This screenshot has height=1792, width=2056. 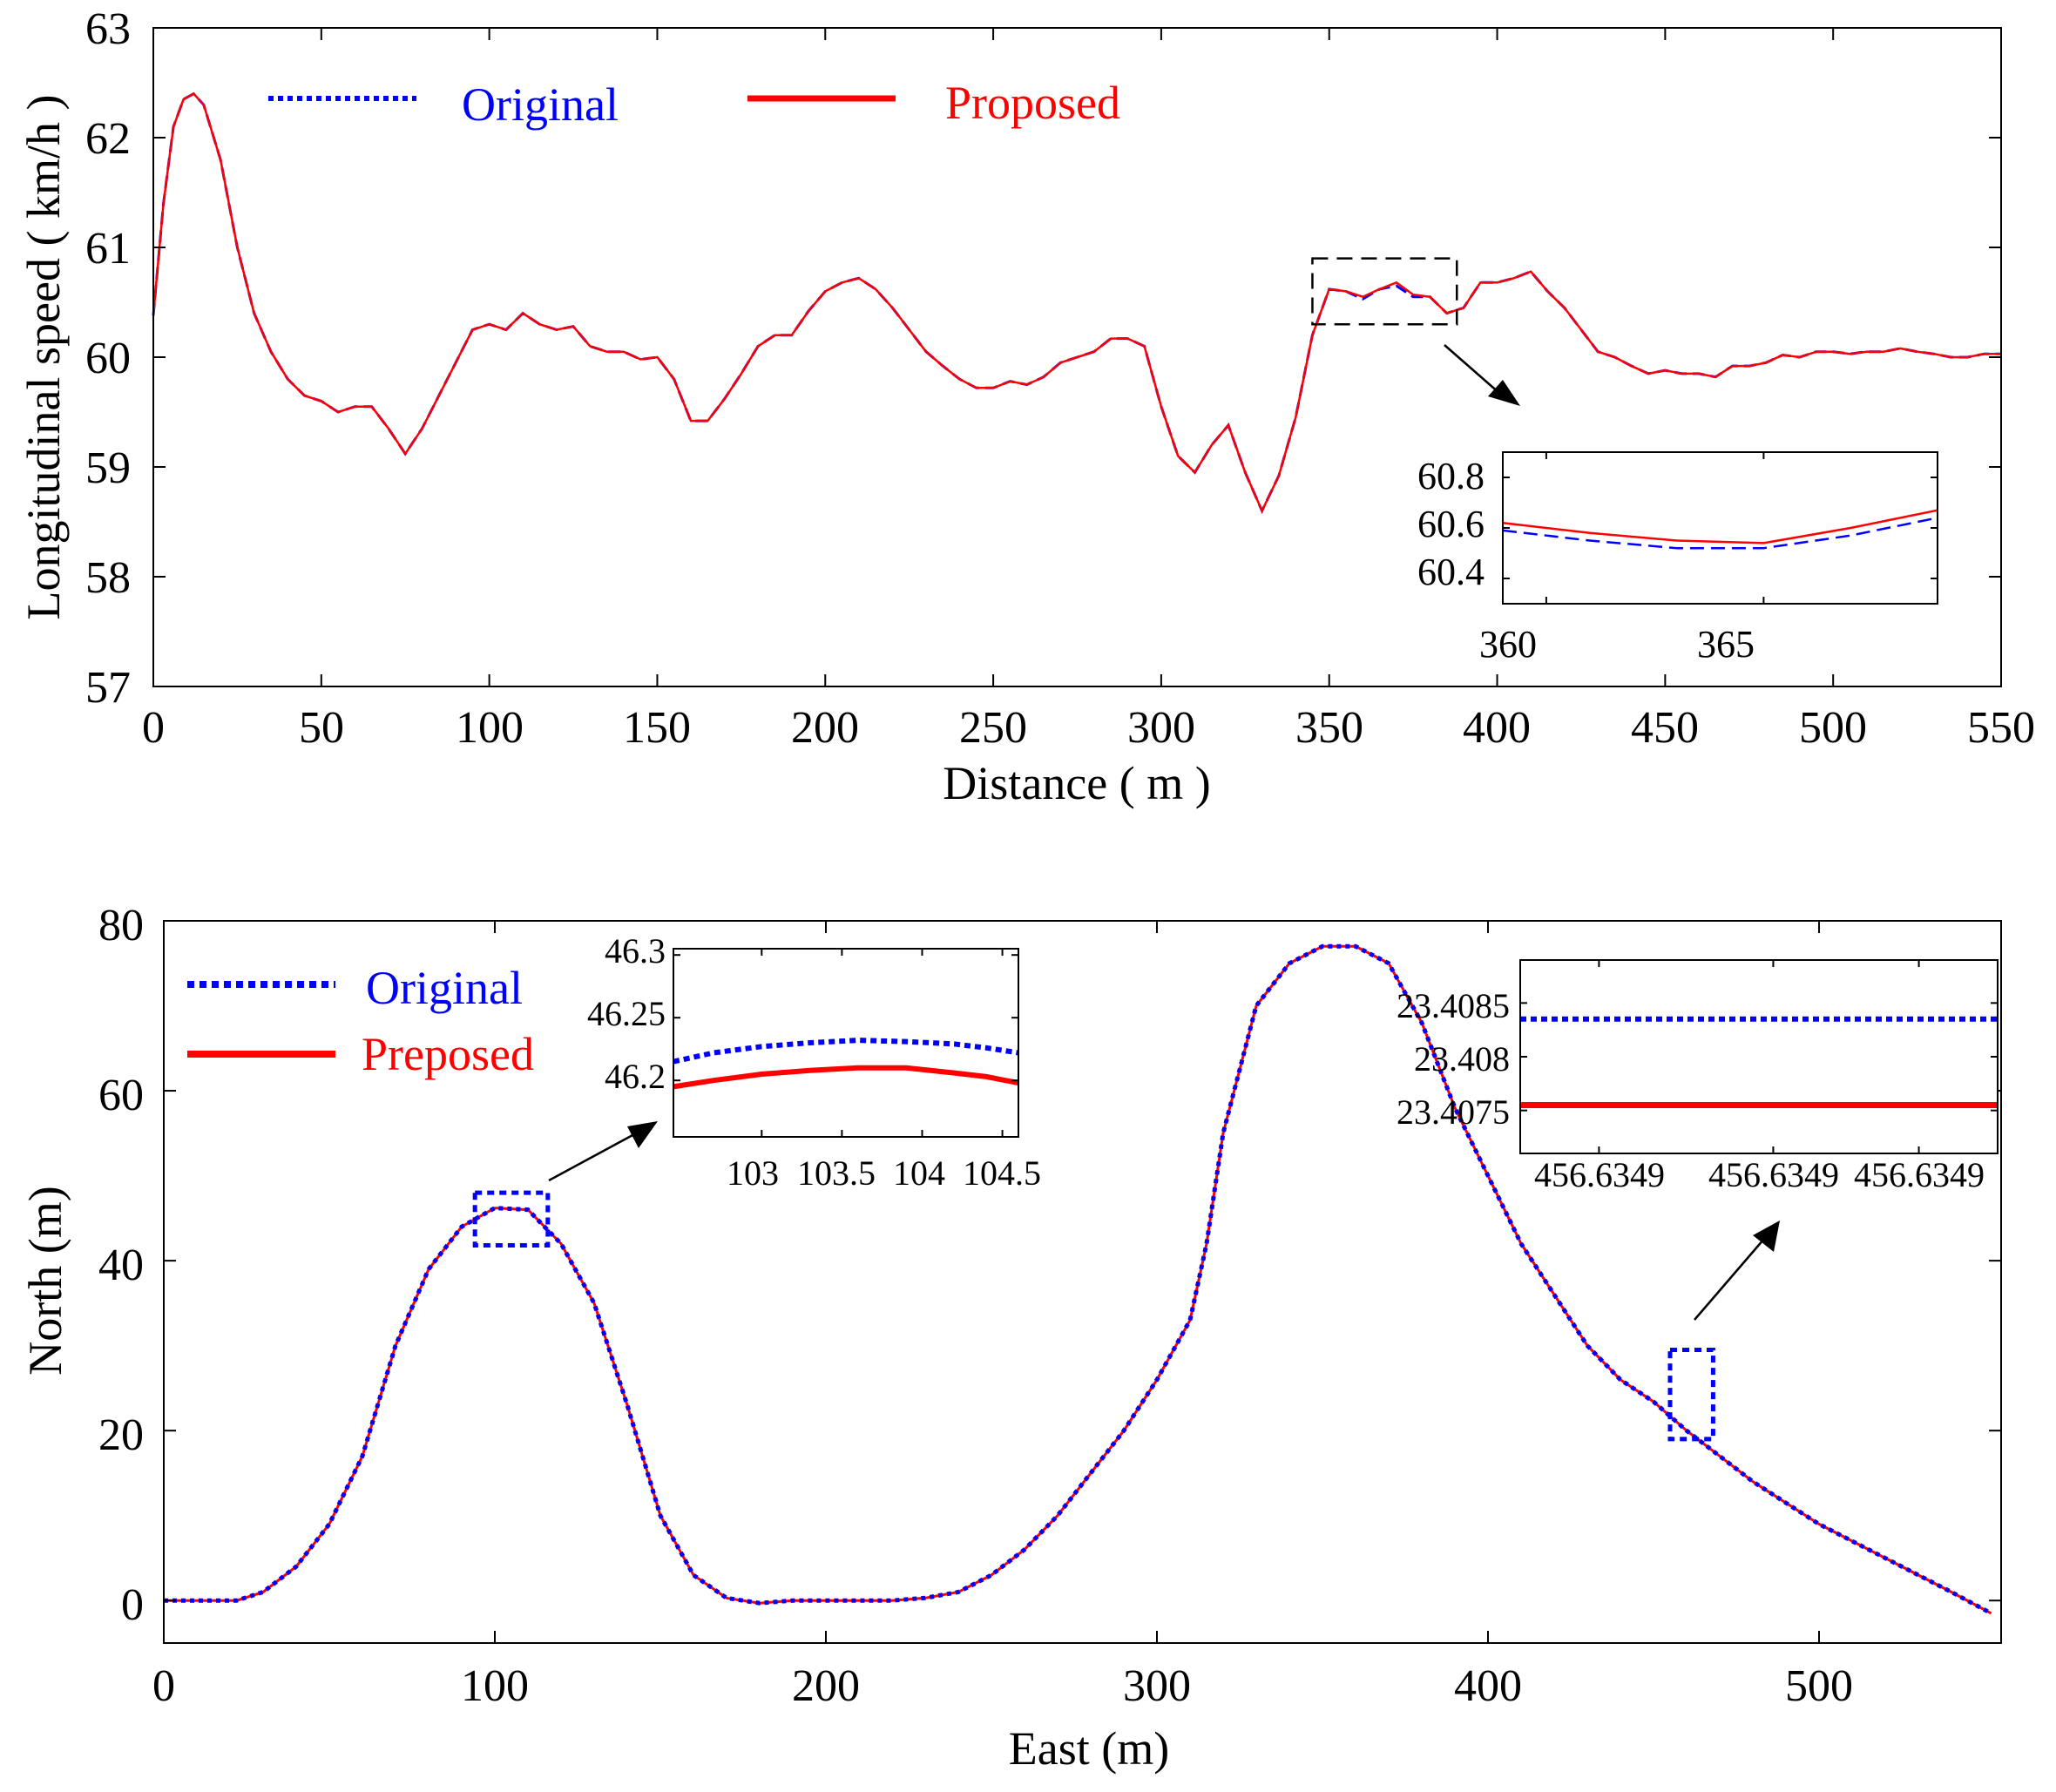 I want to click on speed-inset-xtick-label: 365, so click(x=1726, y=644).